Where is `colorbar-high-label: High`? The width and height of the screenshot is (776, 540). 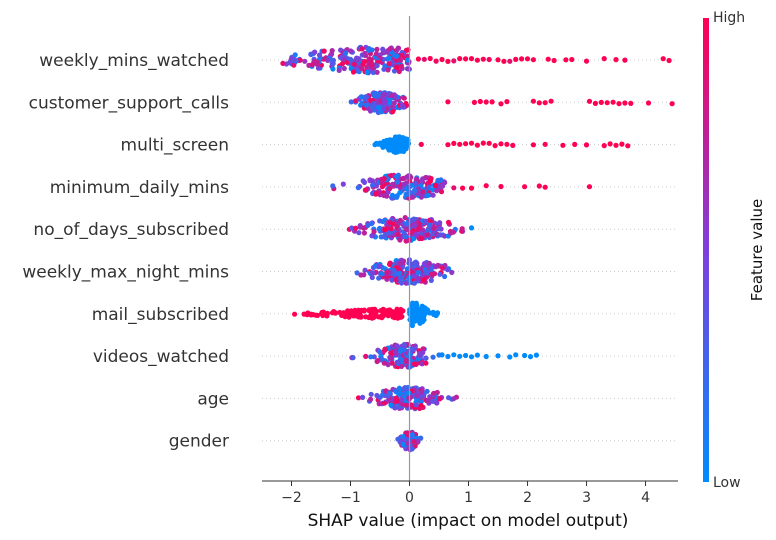
colorbar-high-label: High is located at coordinates (729, 18).